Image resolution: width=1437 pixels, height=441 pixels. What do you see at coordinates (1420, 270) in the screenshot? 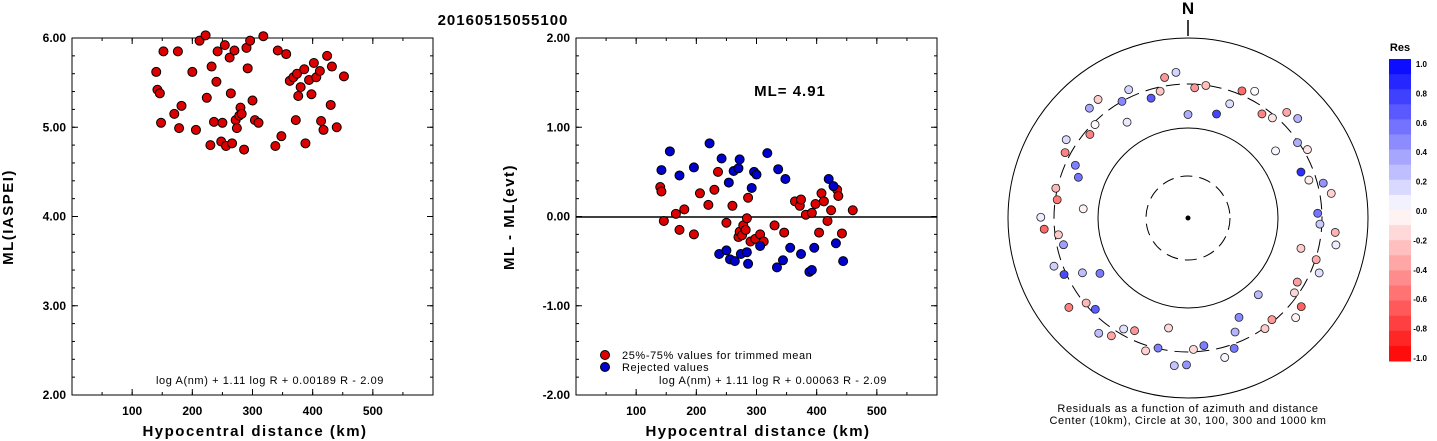
I see `colorbar-label: -0.4` at bounding box center [1420, 270].